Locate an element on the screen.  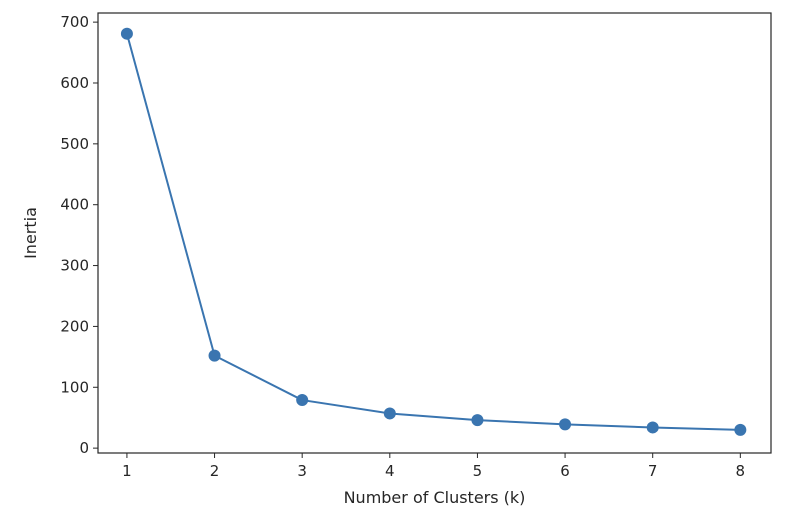
y-axis-label: Inertia is located at coordinates (30, 233).